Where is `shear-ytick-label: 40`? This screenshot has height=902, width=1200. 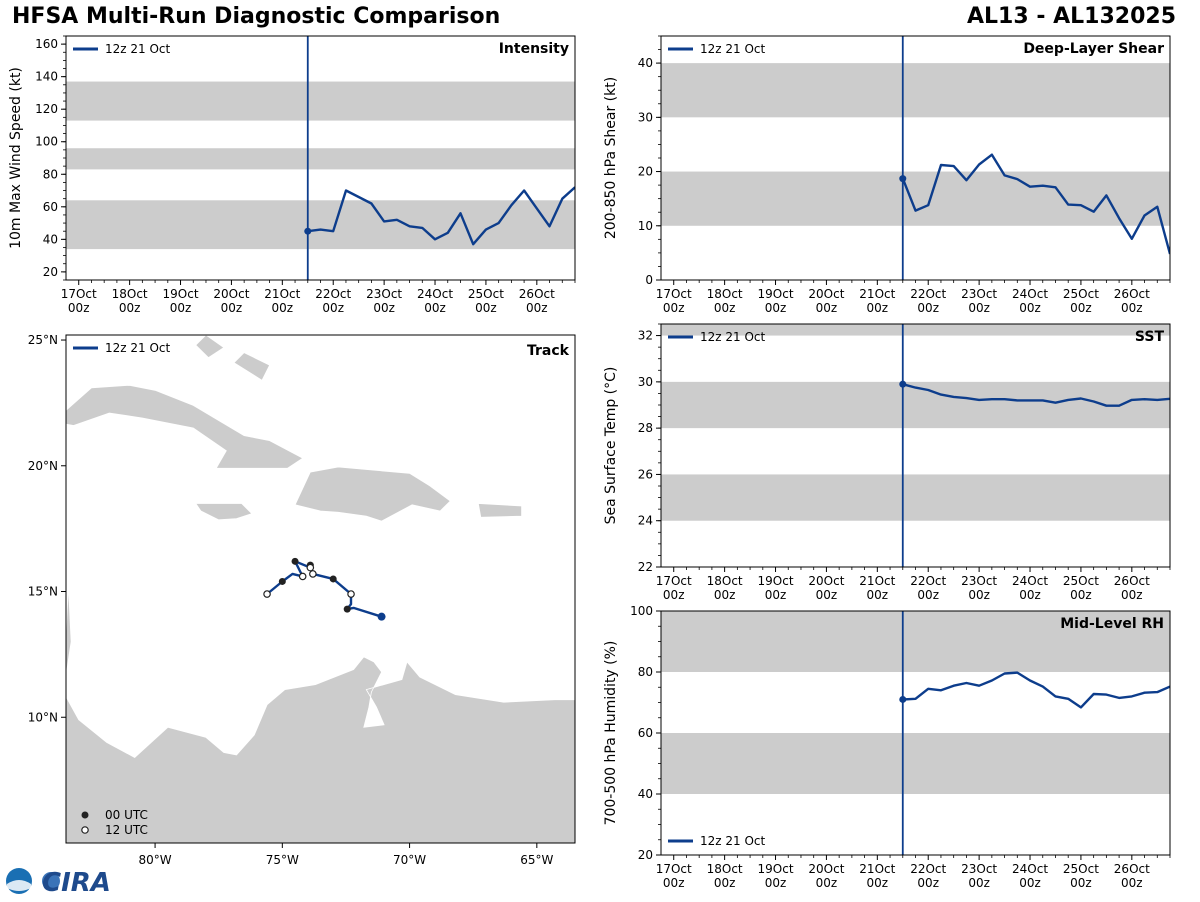
shear-ytick-label: 40 is located at coordinates (645, 63).